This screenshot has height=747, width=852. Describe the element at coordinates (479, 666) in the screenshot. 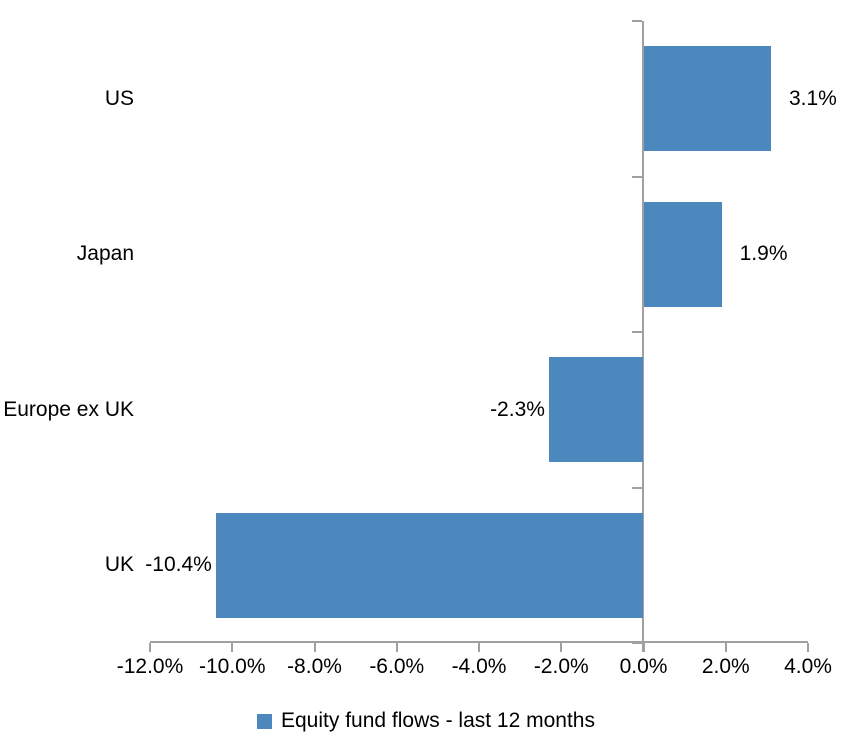

I see `x-tick-label: -4.0%` at that location.